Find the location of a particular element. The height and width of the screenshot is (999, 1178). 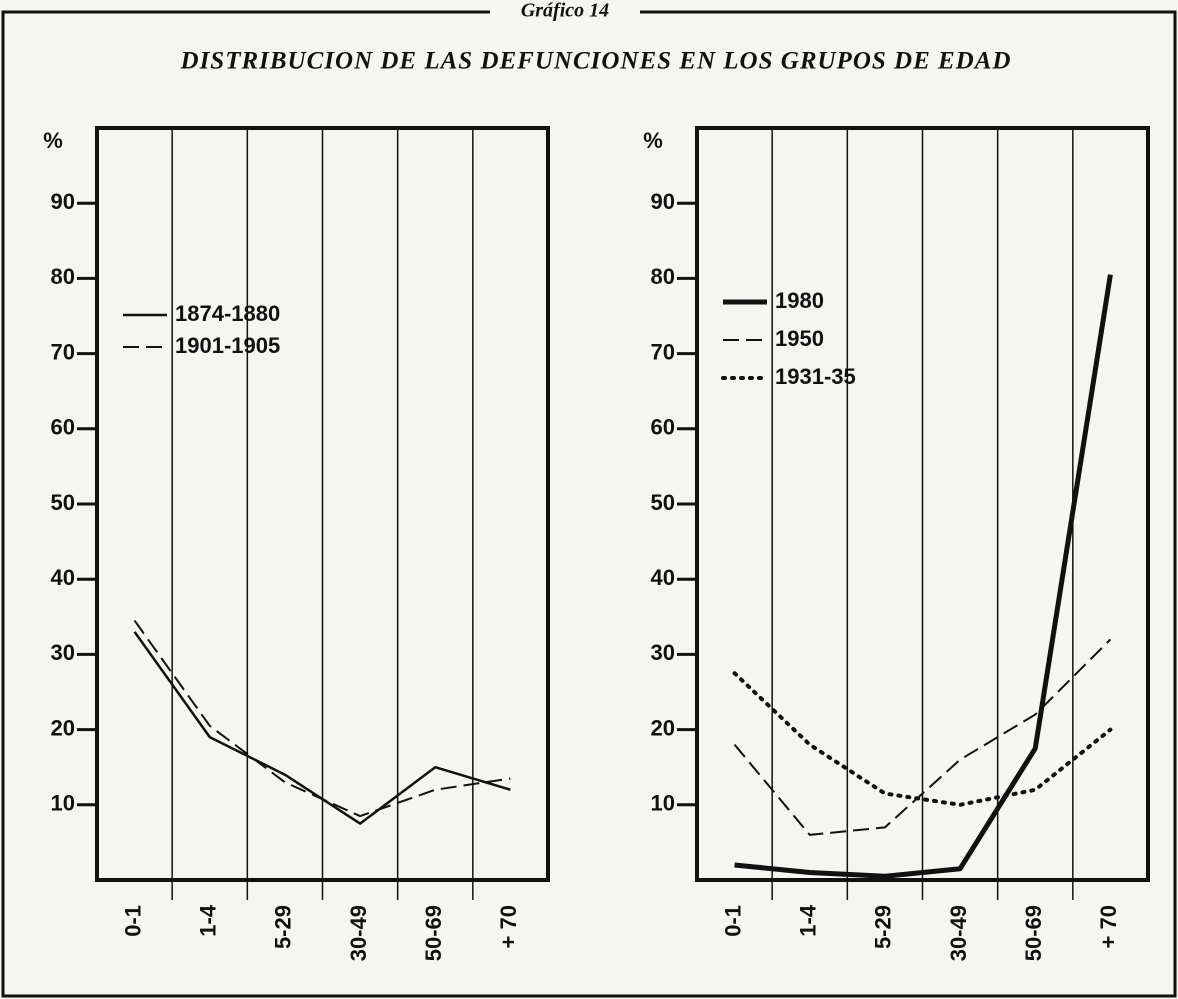

legend-label: 1950 is located at coordinates (799, 338).